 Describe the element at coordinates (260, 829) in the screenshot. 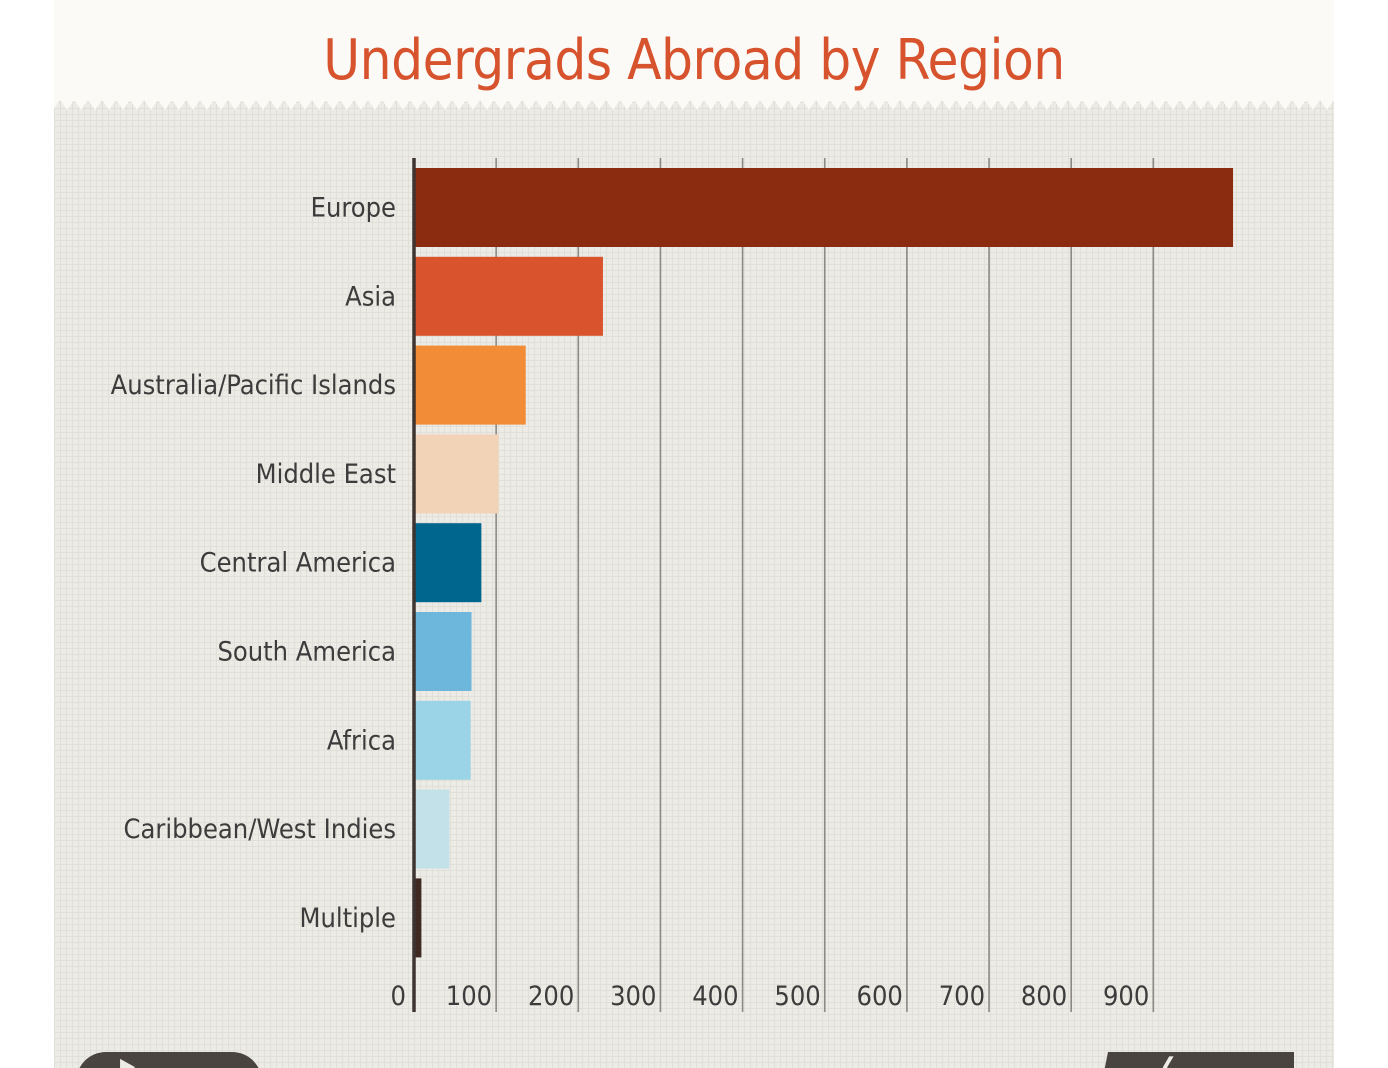

I see `category-label-caribbean-west-indies: Caribbean/West Indies` at that location.